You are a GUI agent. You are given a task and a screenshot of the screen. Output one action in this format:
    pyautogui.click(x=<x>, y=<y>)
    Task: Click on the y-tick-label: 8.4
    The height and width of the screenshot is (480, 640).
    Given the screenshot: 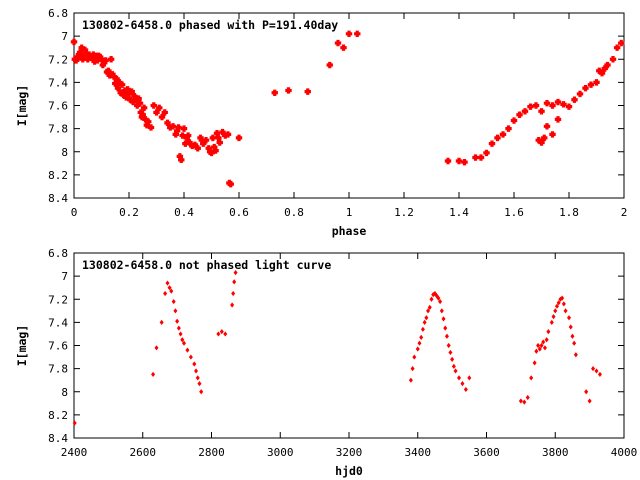 What is the action you would take?
    pyautogui.click(x=58, y=198)
    